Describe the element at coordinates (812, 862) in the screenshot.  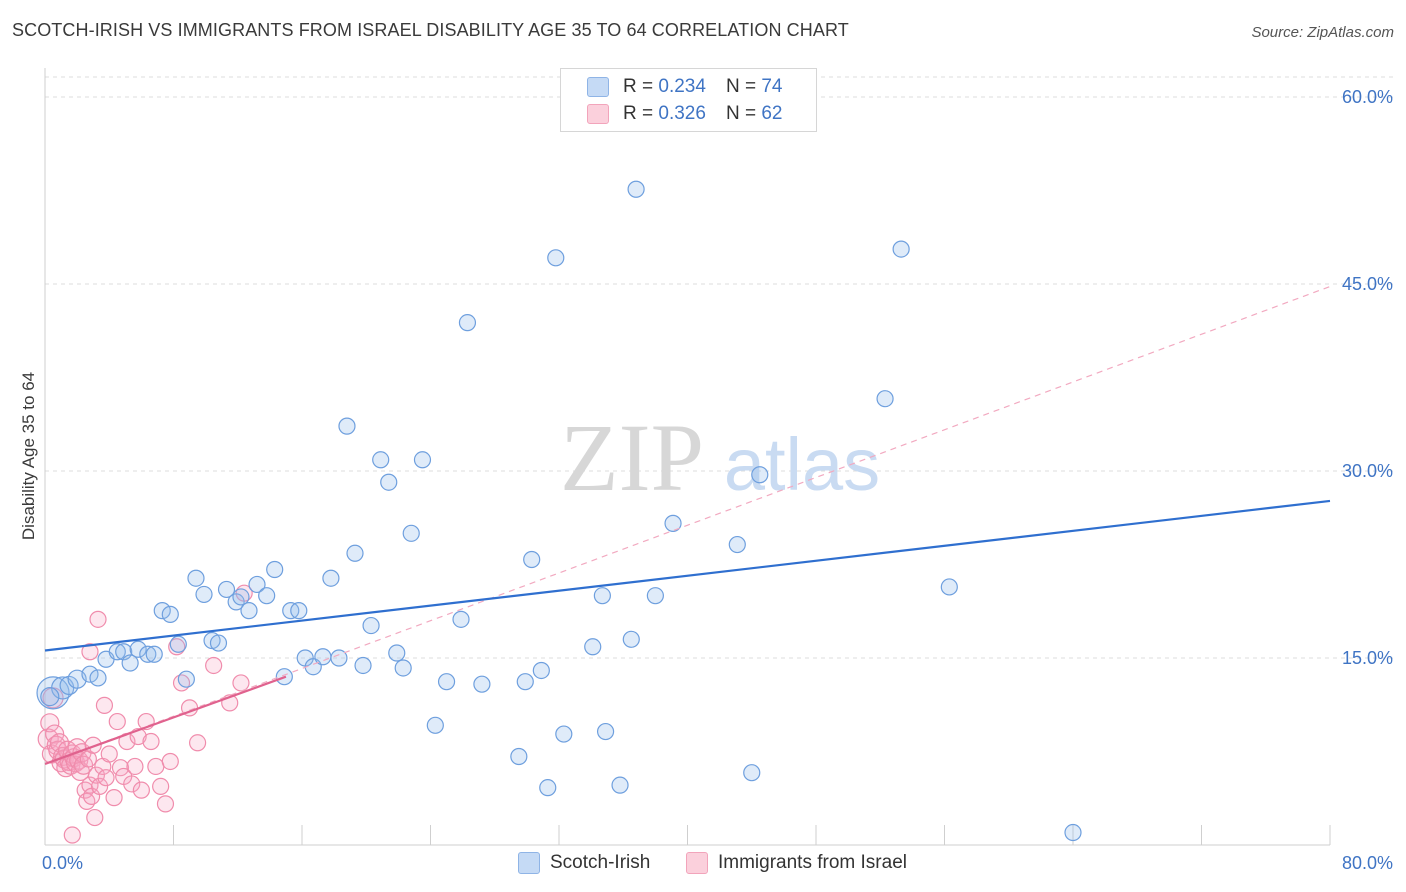
I see `legend-label: Immigrants from Israel` at that location.